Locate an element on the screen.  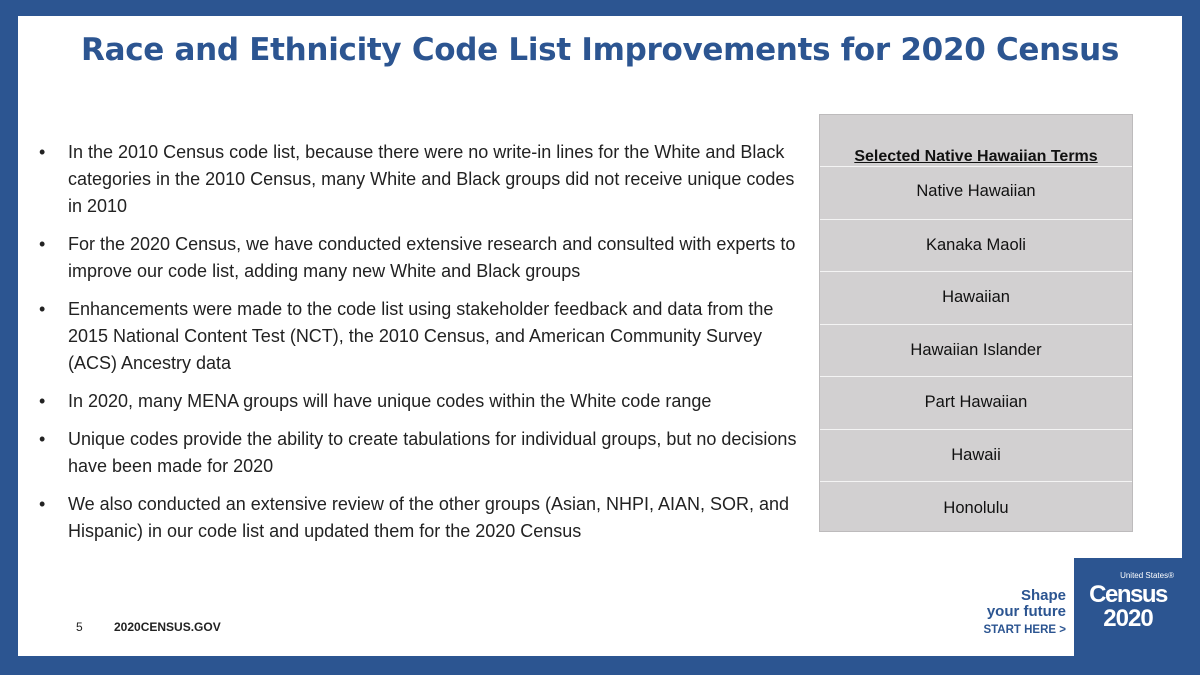
terms-table-row: Kanaka Maoli is located at coordinates (976, 246).